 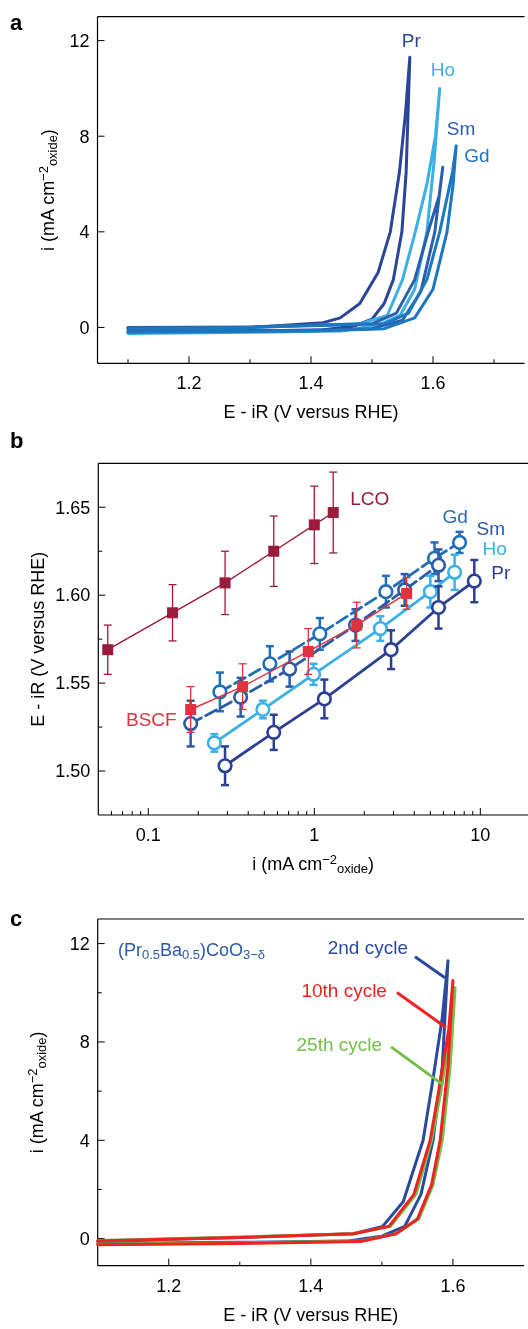 I want to click on x-tick-label: 10, so click(x=480, y=835).